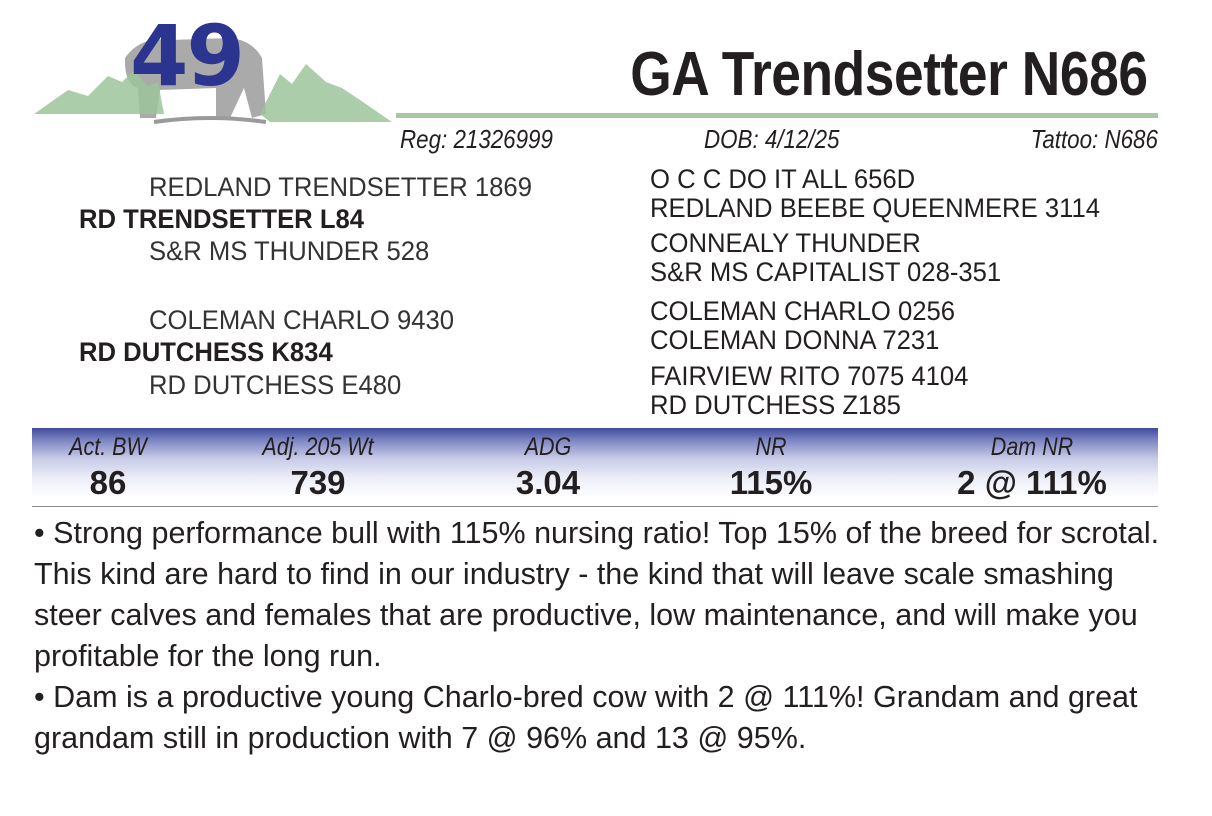 The image size is (1212, 816). Describe the element at coordinates (809, 376) in the screenshot. I see `dam-dam-sire: FAIRVIEW RITO 7075 4104` at that location.